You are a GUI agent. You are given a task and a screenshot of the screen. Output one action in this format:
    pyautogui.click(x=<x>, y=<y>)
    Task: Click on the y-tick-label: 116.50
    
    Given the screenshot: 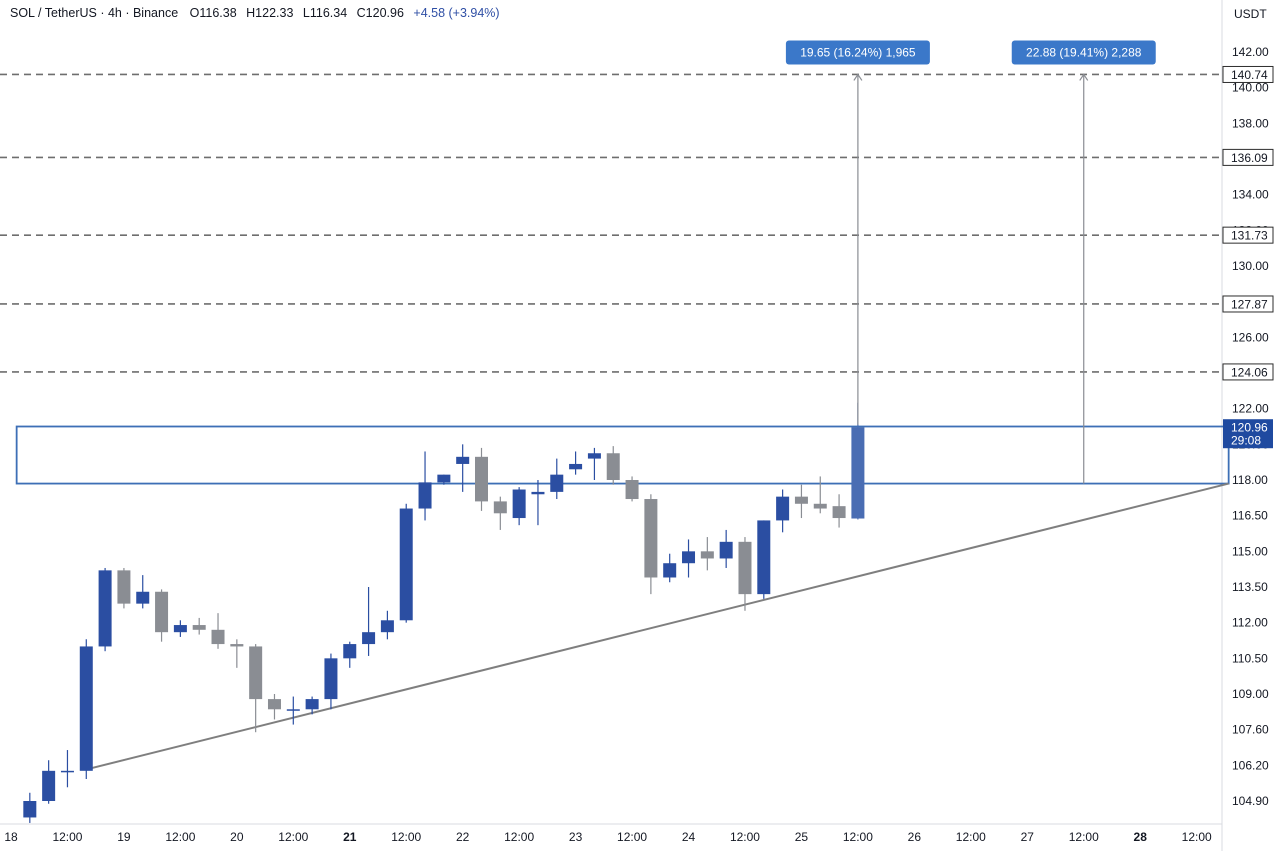 What is the action you would take?
    pyautogui.click(x=1250, y=516)
    